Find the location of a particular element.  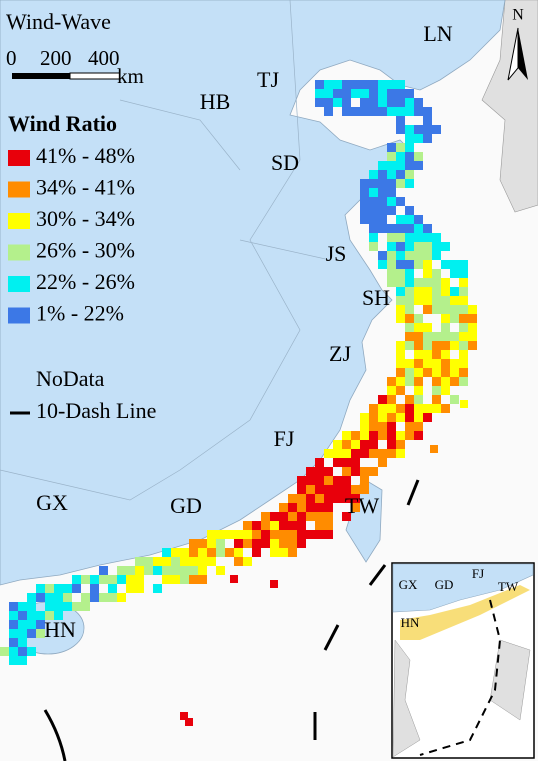

region-label: HB is located at coordinates (215, 101).